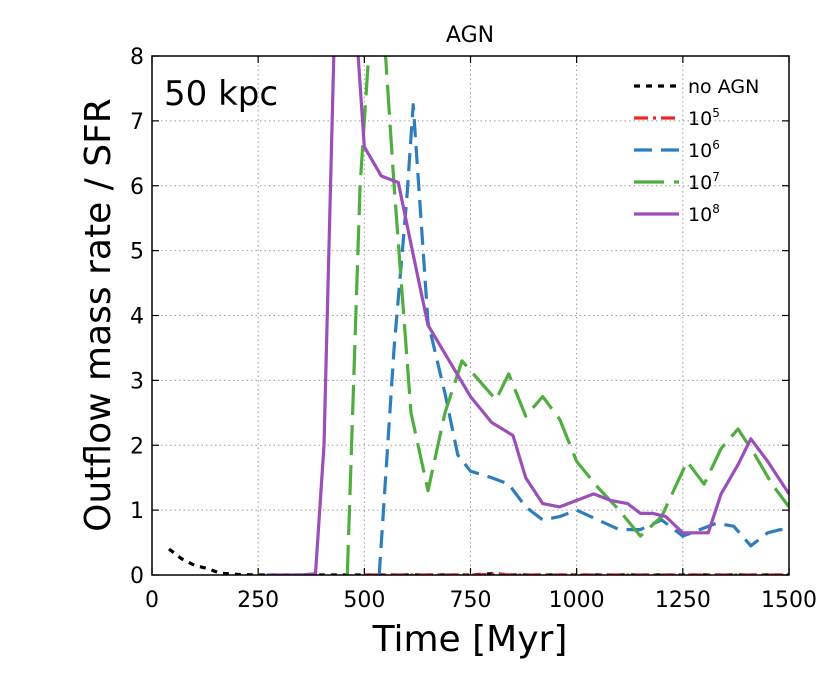 The height and width of the screenshot is (692, 830). What do you see at coordinates (137, 122) in the screenshot?
I see `y-tick-label: 7` at bounding box center [137, 122].